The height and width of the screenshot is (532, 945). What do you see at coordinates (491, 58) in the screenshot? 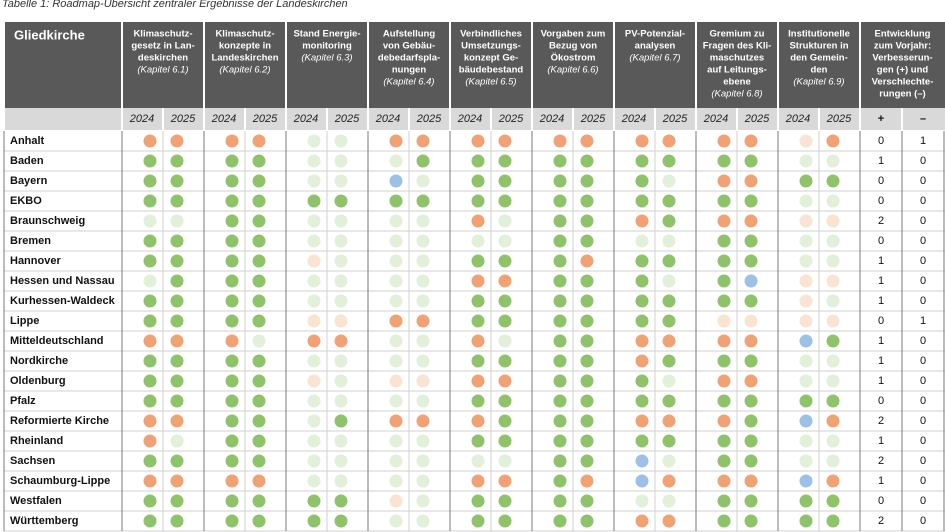
I see `column-header: konzept Ge-` at bounding box center [491, 58].